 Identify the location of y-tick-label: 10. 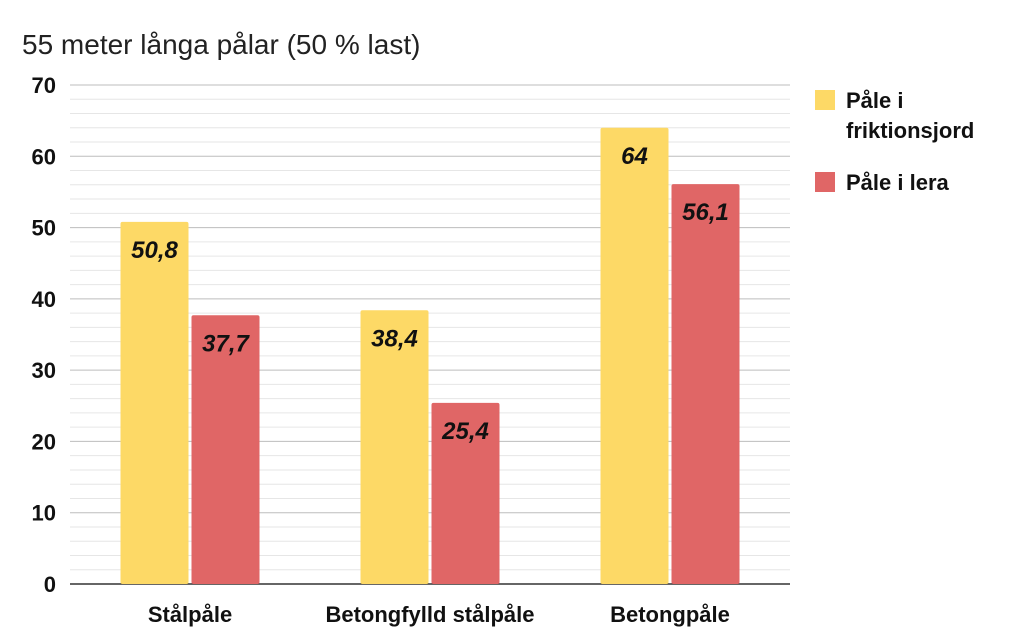
(44, 513).